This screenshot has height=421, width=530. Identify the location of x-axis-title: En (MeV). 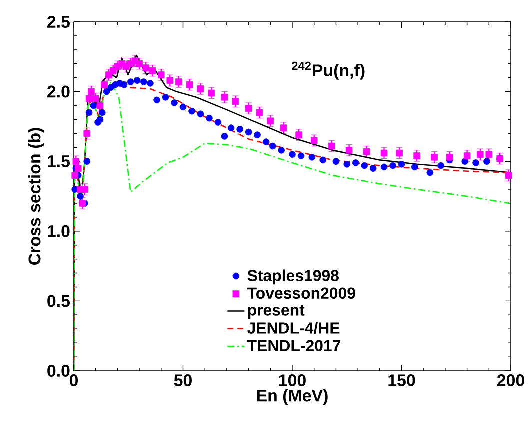
(292, 397).